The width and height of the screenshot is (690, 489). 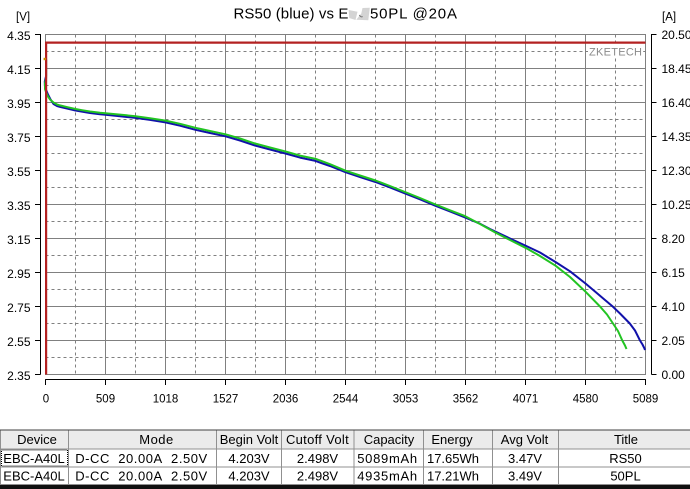 What do you see at coordinates (105, 400) in the screenshot?
I see `svg-text: 509` at bounding box center [105, 400].